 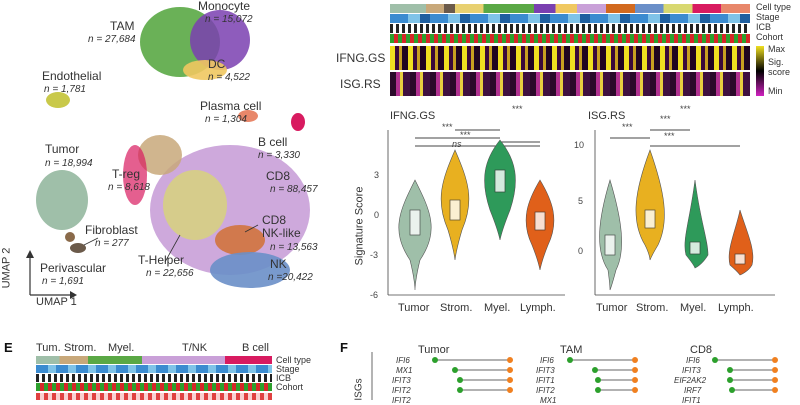 I want to click on hm-legend-title: Sig. score, so click(x=779, y=67).